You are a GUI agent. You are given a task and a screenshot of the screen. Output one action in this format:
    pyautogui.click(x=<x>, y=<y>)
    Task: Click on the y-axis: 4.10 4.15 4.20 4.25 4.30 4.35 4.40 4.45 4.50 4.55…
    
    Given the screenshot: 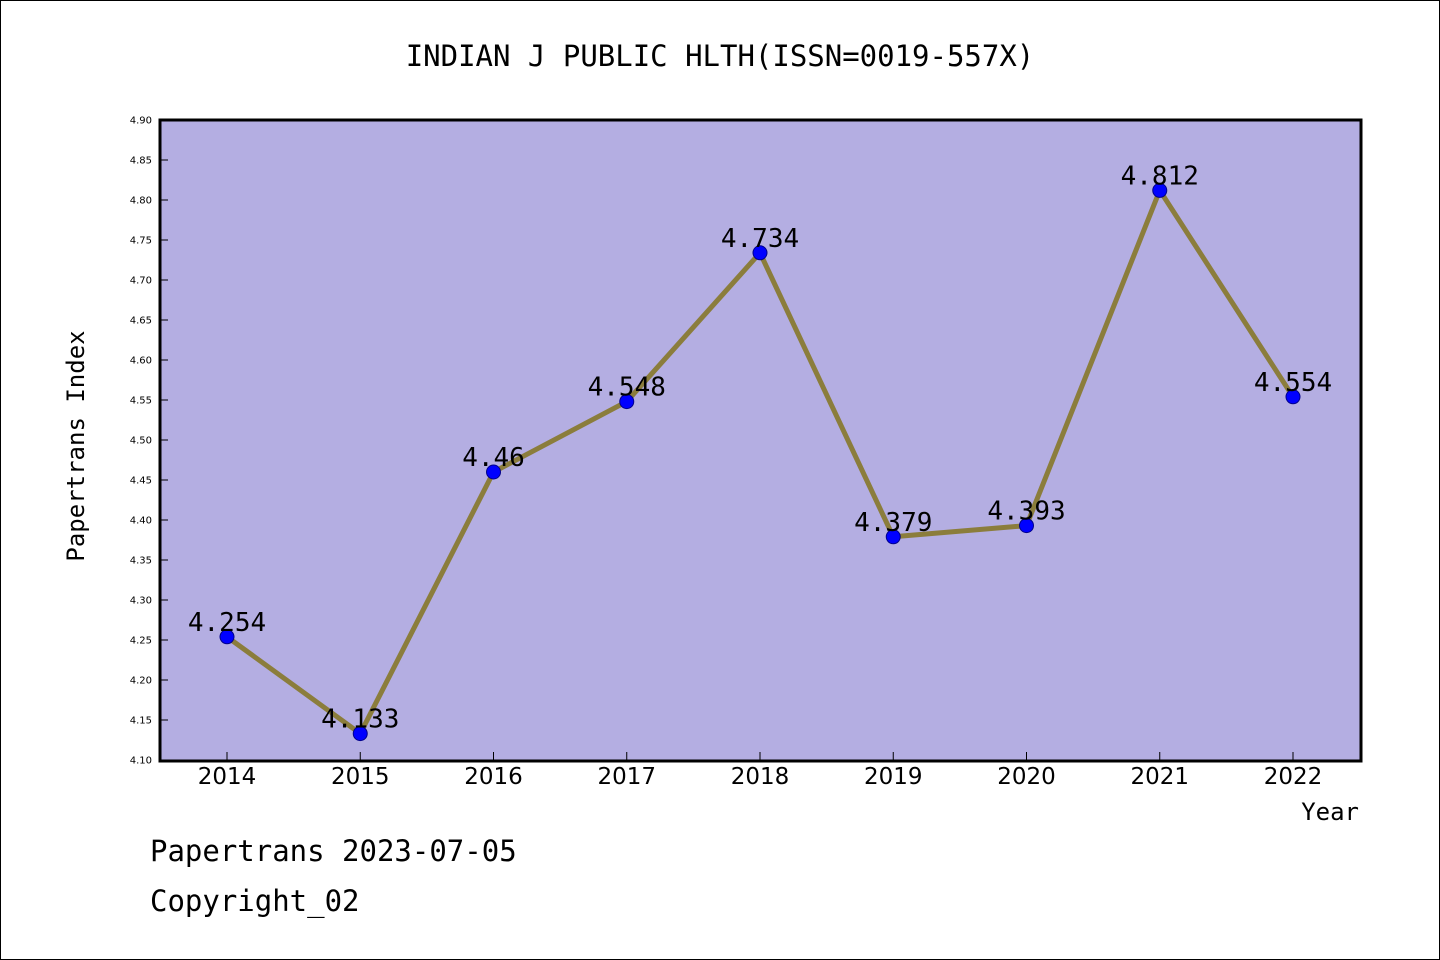 What is the action you would take?
    pyautogui.click(x=149, y=441)
    